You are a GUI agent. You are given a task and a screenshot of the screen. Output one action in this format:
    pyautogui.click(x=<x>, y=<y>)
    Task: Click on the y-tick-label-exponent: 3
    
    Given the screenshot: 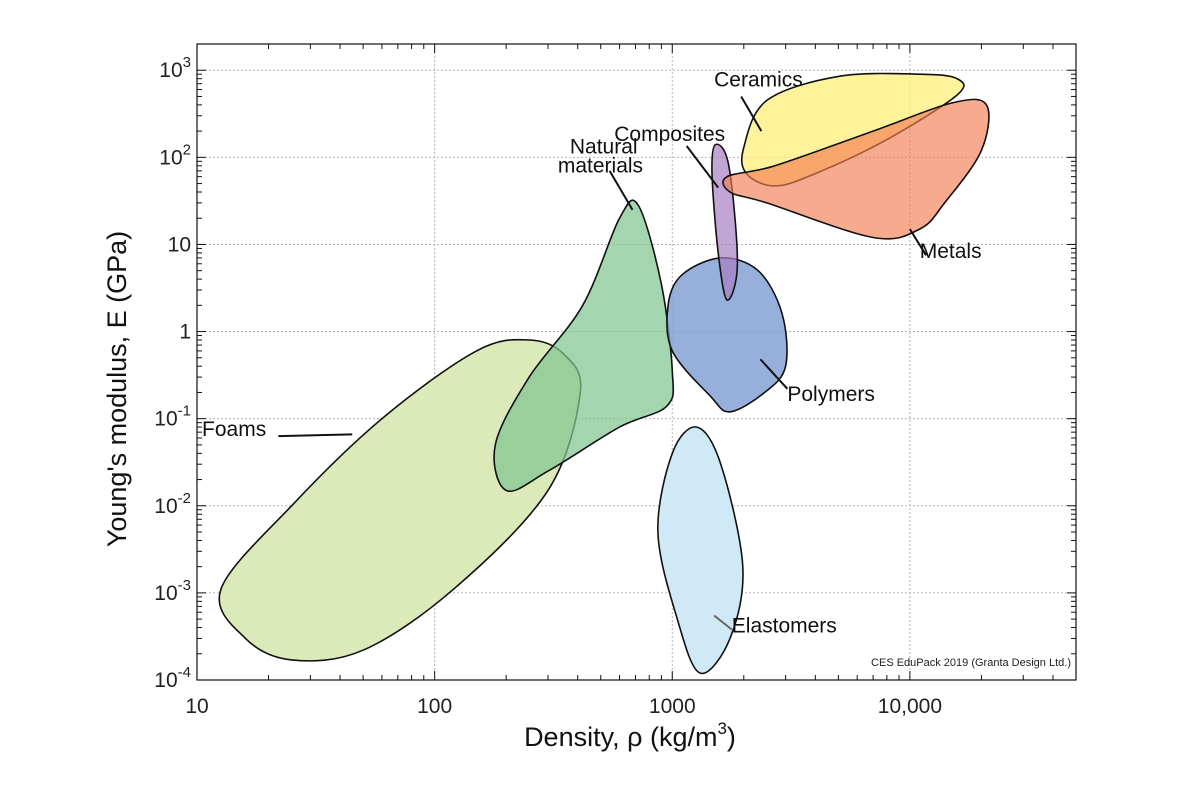 What is the action you would take?
    pyautogui.click(x=187, y=62)
    